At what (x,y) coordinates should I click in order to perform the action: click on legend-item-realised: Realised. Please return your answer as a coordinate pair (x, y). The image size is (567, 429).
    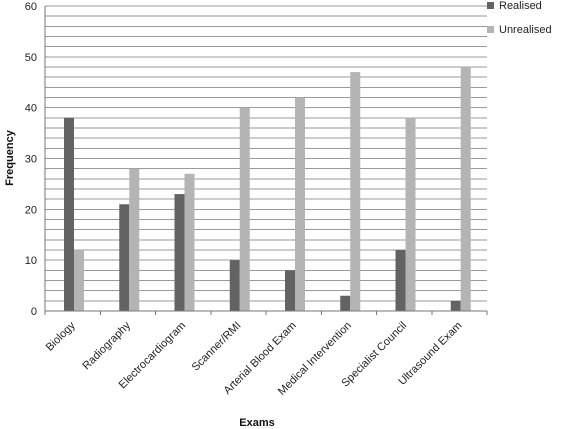
    Looking at the image, I should click on (514, 6).